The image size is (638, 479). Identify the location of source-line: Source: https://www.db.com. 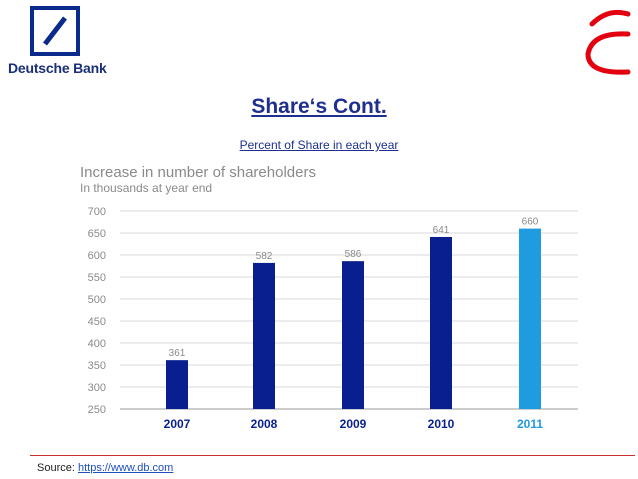
(105, 468).